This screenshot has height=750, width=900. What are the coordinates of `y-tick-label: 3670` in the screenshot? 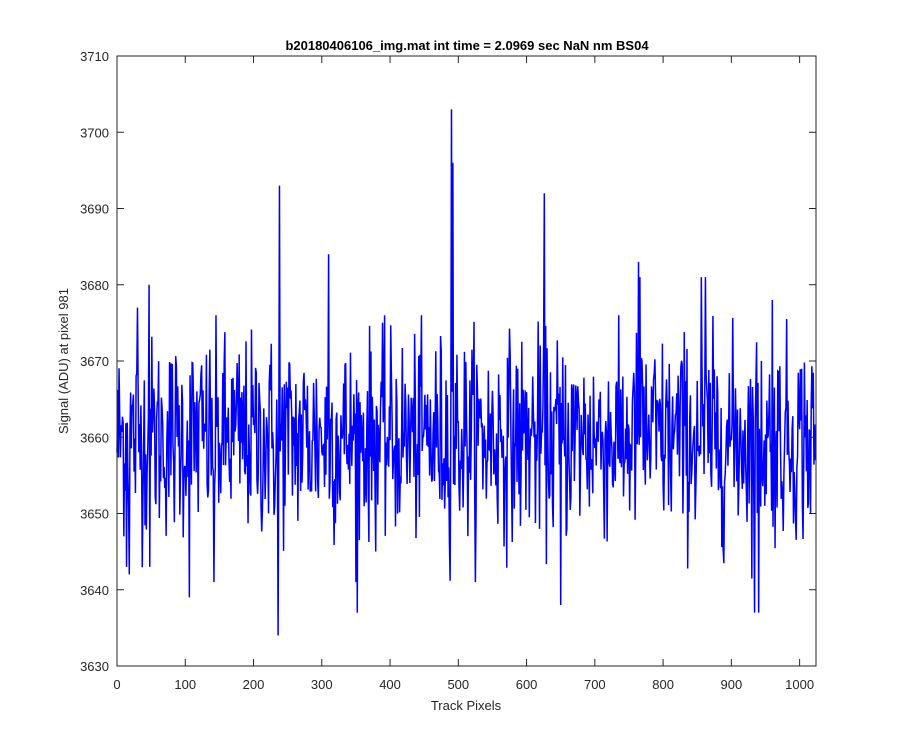 It's located at (94, 361).